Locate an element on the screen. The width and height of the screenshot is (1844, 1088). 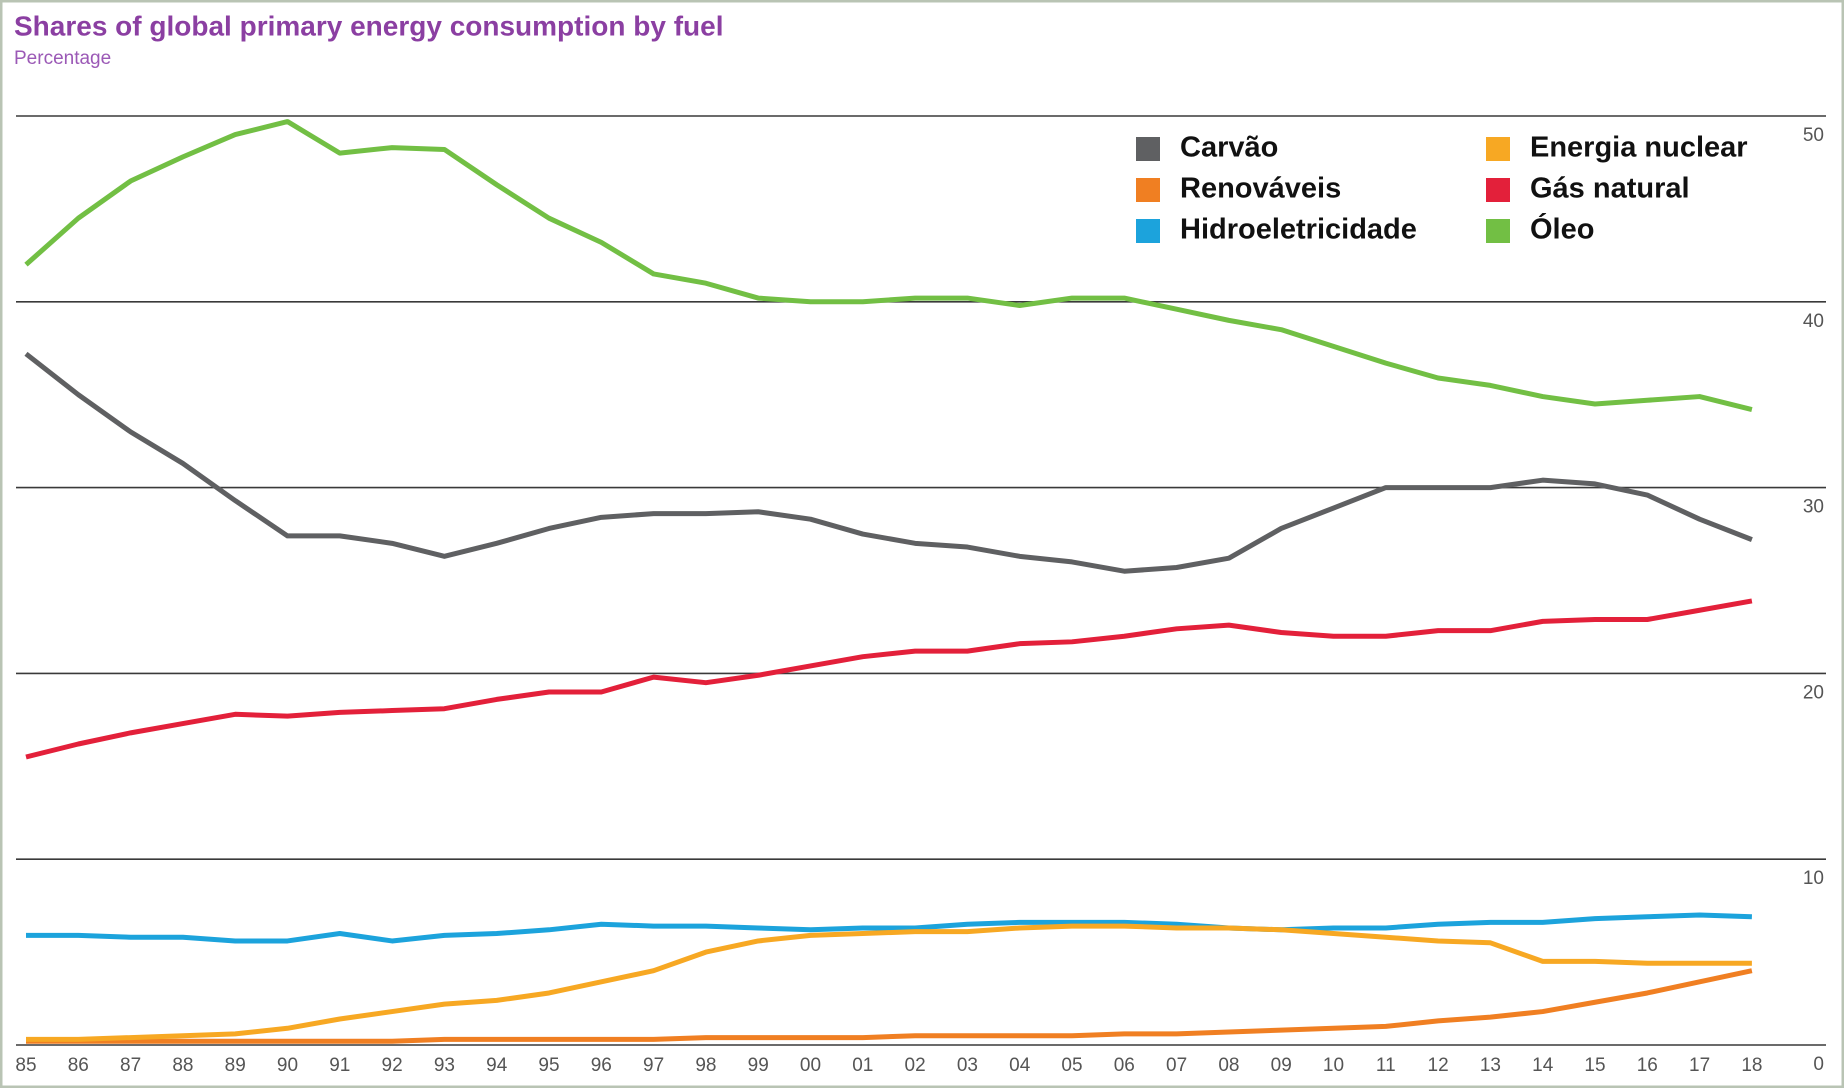
x-tick-label: 05 is located at coordinates (1071, 1065).